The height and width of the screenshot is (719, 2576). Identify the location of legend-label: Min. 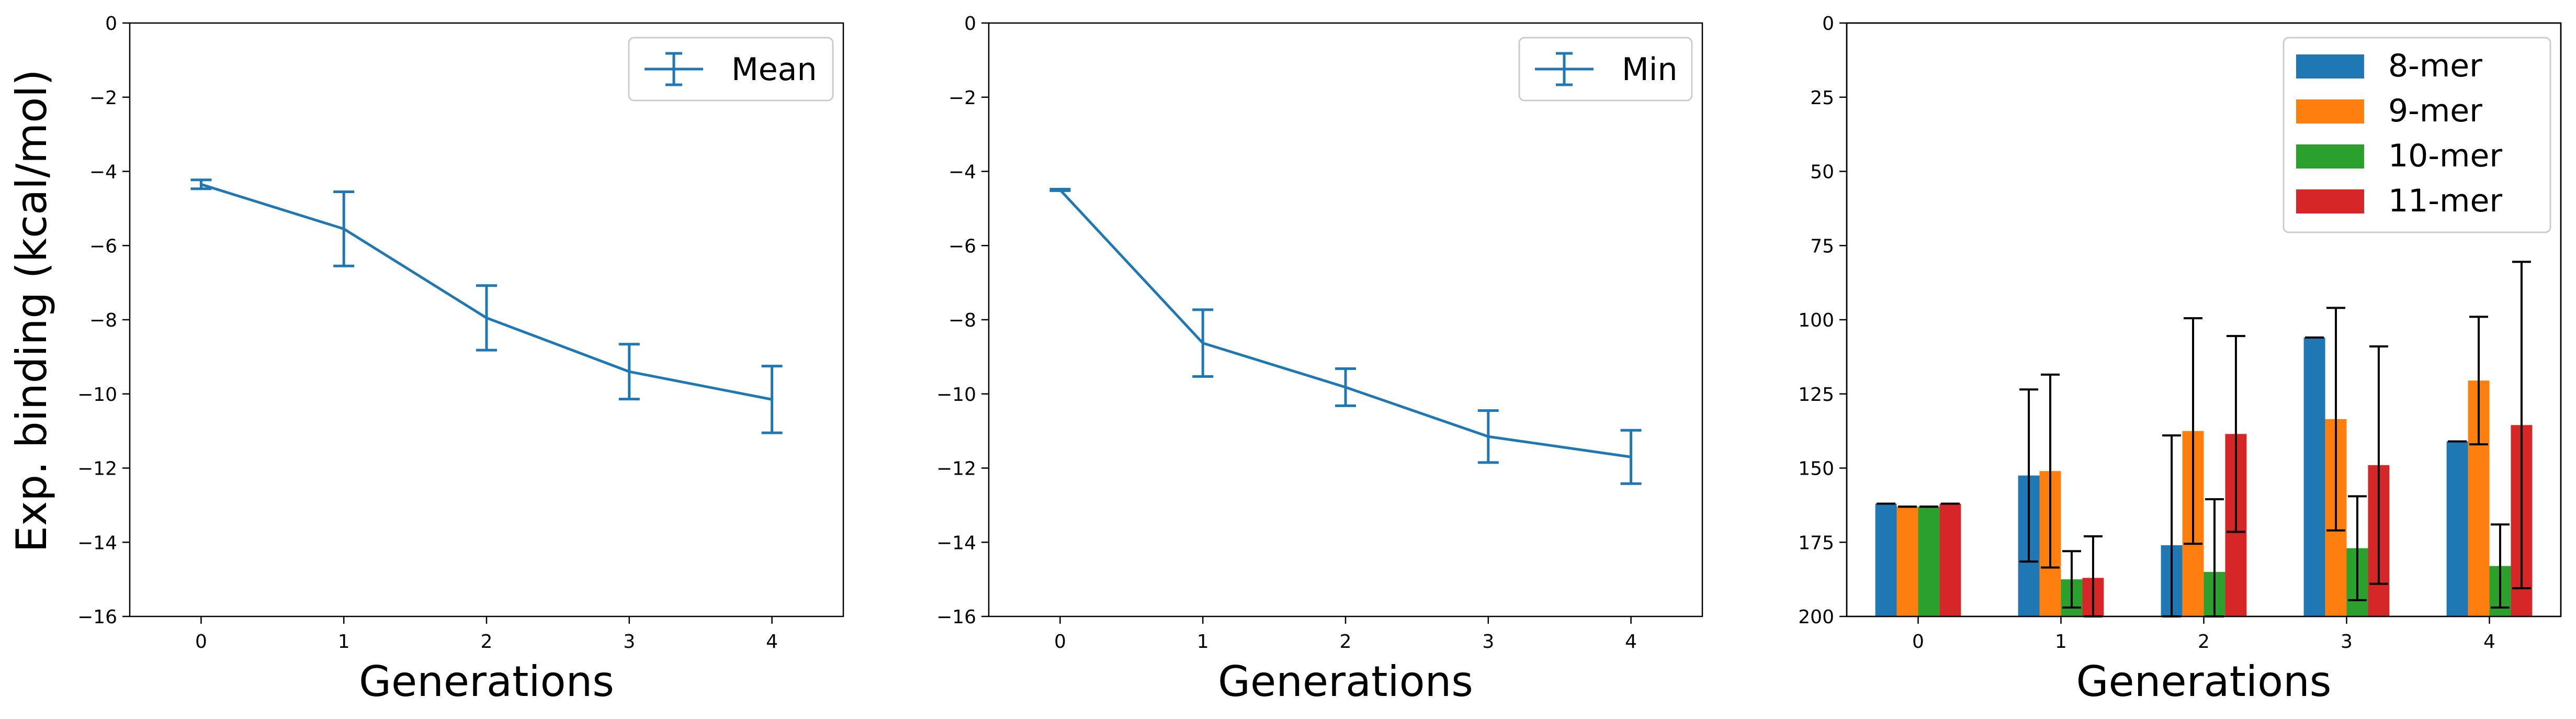
(1649, 69).